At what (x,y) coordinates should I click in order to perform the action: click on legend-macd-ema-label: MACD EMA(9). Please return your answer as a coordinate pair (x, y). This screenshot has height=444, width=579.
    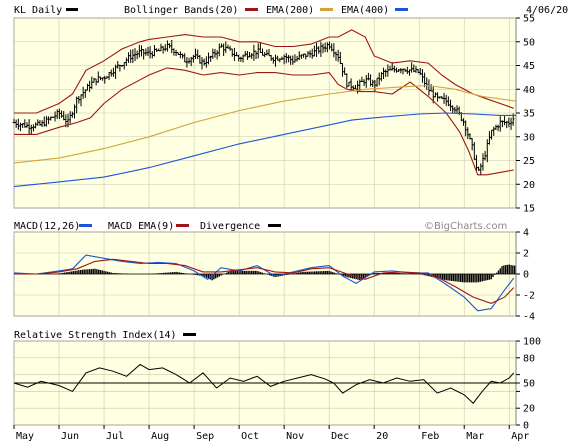
    Looking at the image, I should click on (141, 226).